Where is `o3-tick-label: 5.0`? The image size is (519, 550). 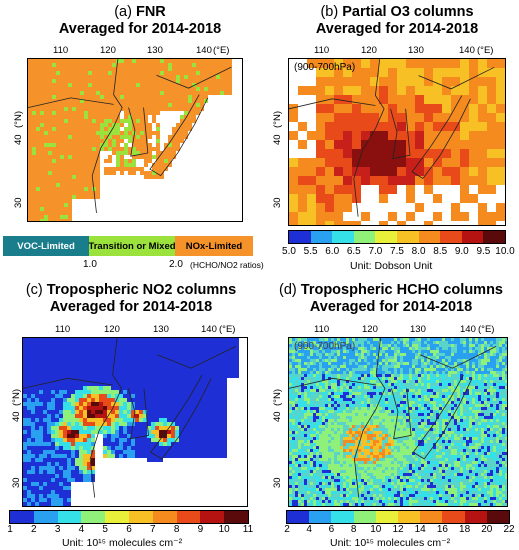 o3-tick-label: 5.0 is located at coordinates (289, 251).